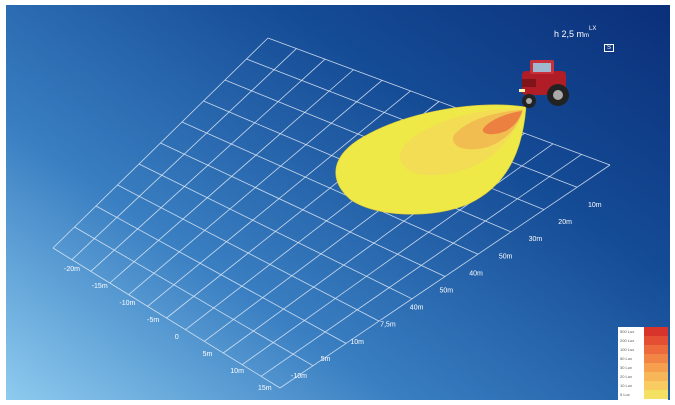 The image size is (675, 405). Describe the element at coordinates (208, 354) in the screenshot. I see `axis-left-label: 5m` at that location.